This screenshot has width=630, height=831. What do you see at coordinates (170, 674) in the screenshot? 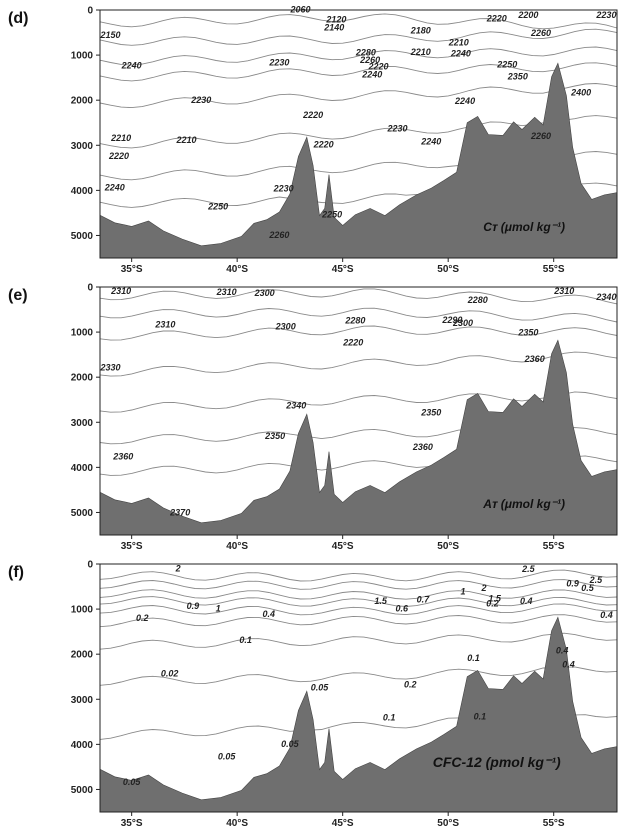
I see `contour-label: 0.02` at bounding box center [170, 674].